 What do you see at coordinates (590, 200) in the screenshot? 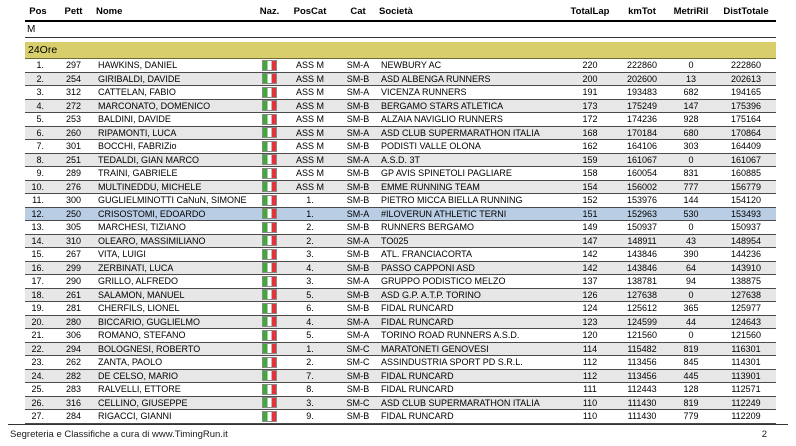
I see `totallap-cell: 152` at bounding box center [590, 200].